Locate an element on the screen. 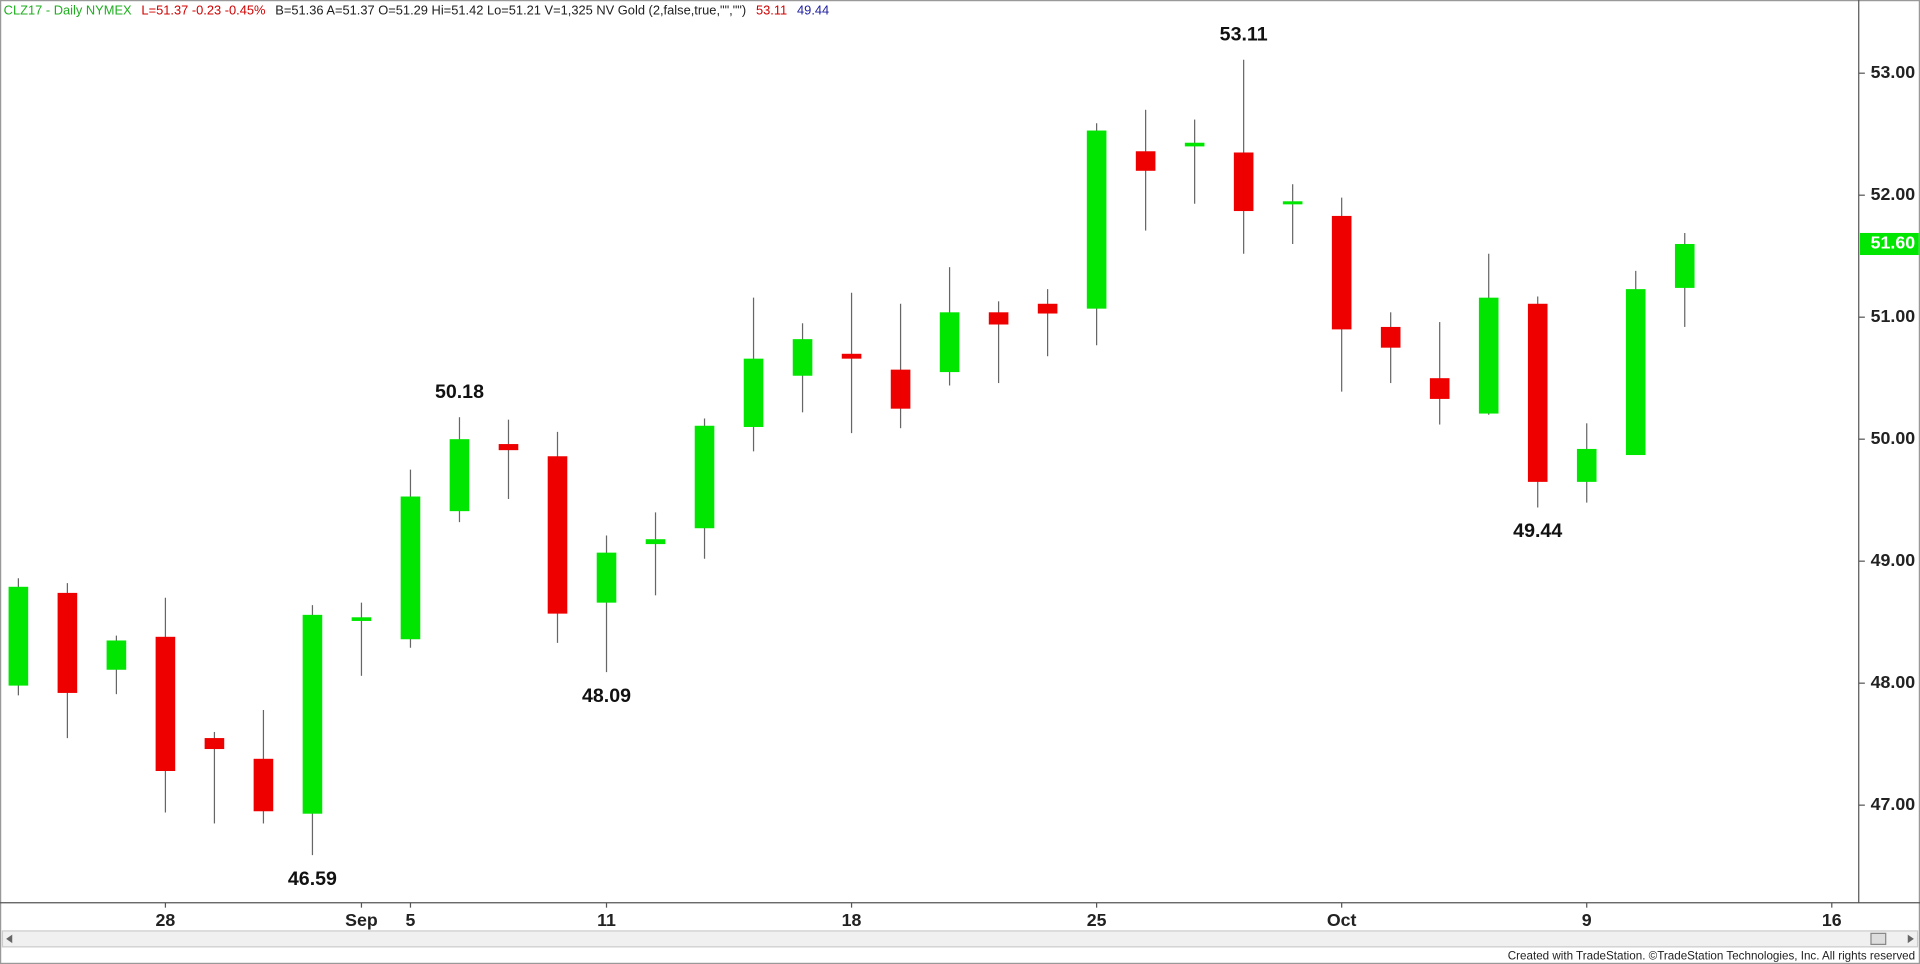  x-tick-label: 16 is located at coordinates (1832, 920).